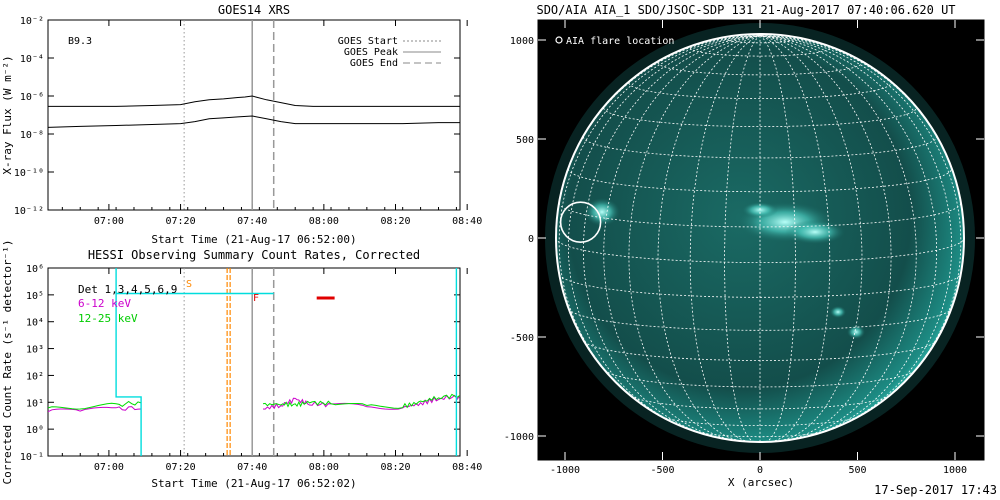 The height and width of the screenshot is (500, 1000). I want to click on s-flag-label: S, so click(189, 284).